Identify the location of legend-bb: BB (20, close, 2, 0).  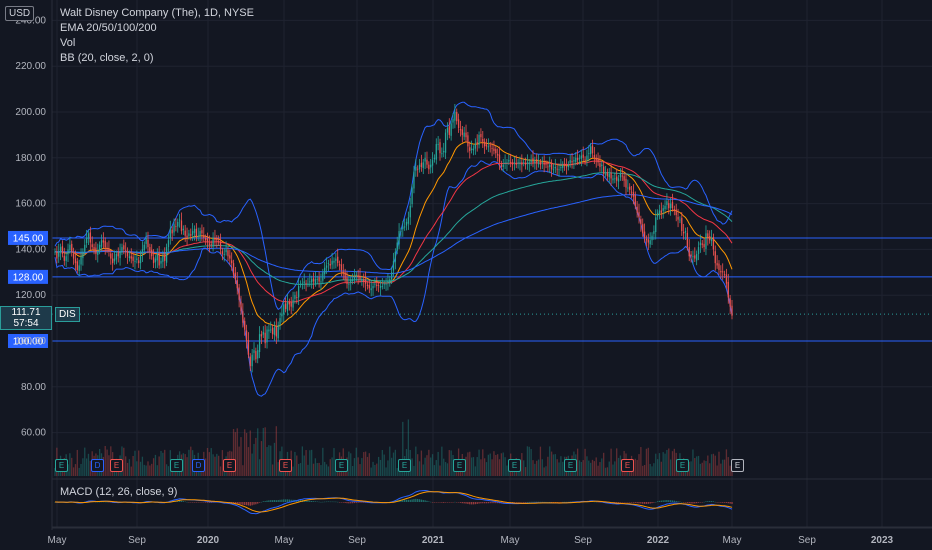
(107, 58).